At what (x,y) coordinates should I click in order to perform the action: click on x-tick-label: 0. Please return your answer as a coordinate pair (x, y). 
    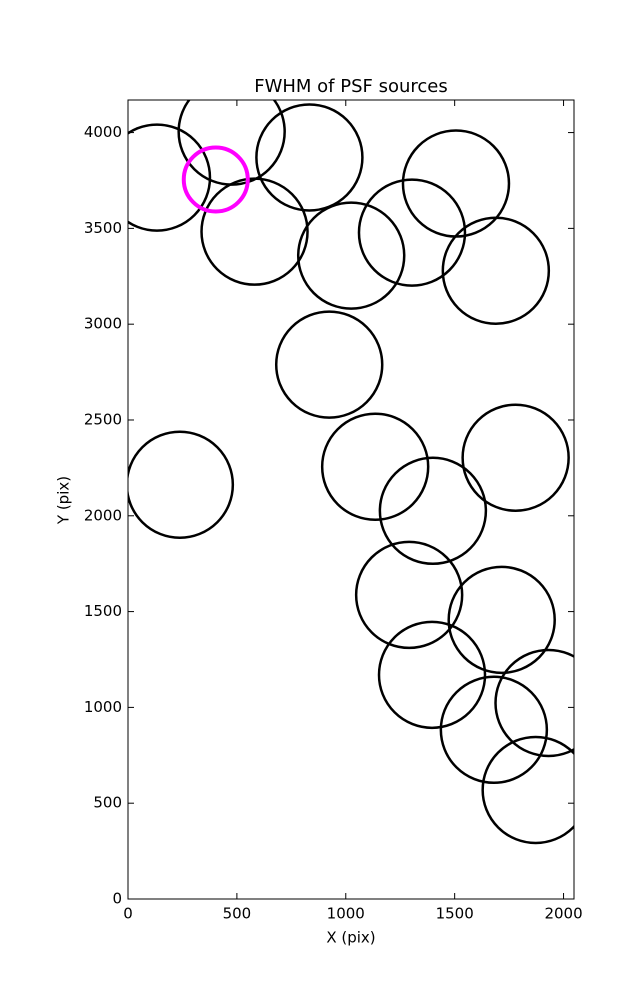
    Looking at the image, I should click on (128, 914).